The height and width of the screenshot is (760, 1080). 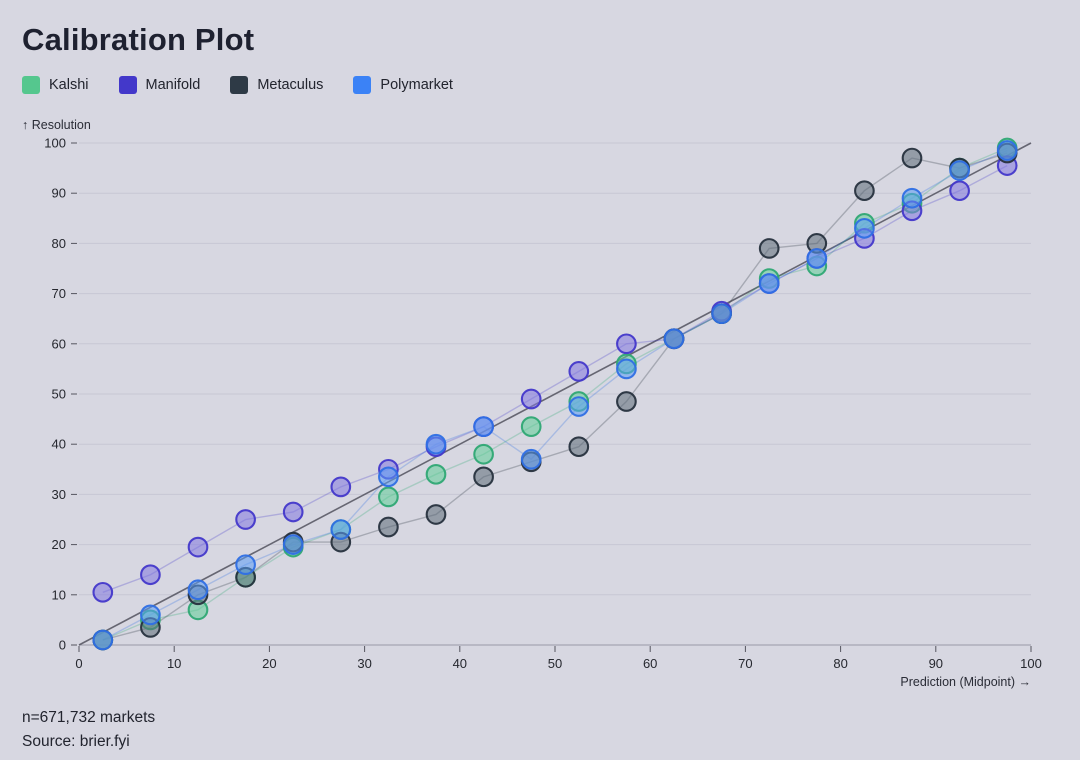 What do you see at coordinates (239, 85) in the screenshot?
I see `legend-swatch-metaculus` at bounding box center [239, 85].